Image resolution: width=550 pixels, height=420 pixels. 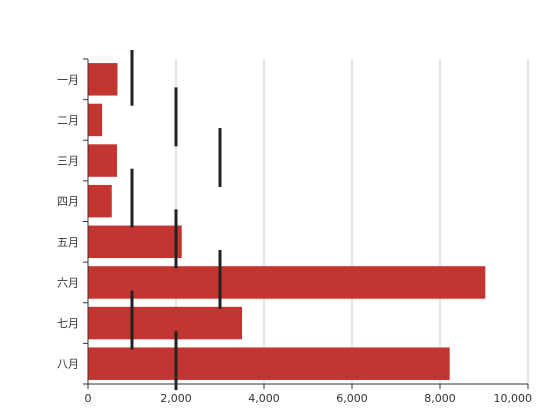 What do you see at coordinates (68, 201) in the screenshot?
I see `y-tick-label: 四月` at bounding box center [68, 201].